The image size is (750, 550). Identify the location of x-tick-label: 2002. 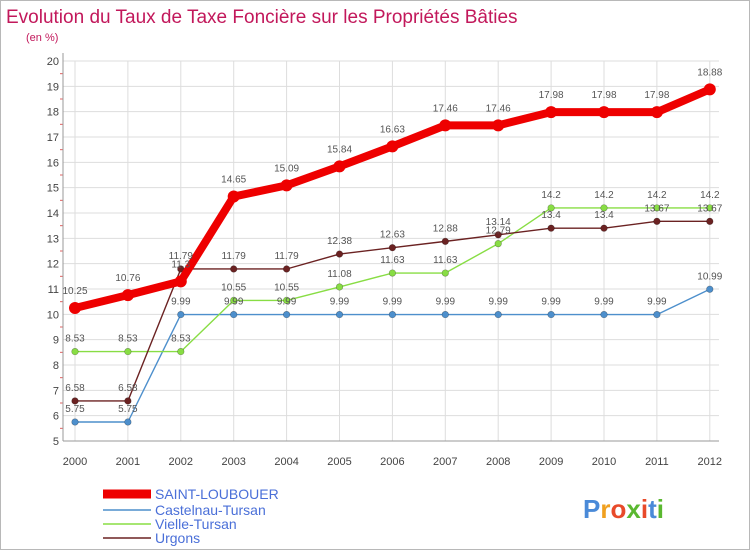
(181, 462).